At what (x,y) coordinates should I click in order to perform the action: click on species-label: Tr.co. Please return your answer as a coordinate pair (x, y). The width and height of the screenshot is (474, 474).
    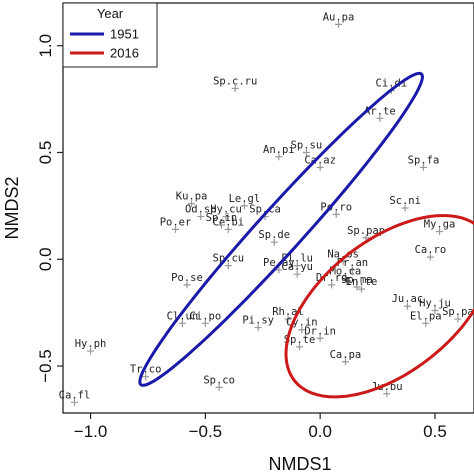
    Looking at the image, I should click on (146, 370).